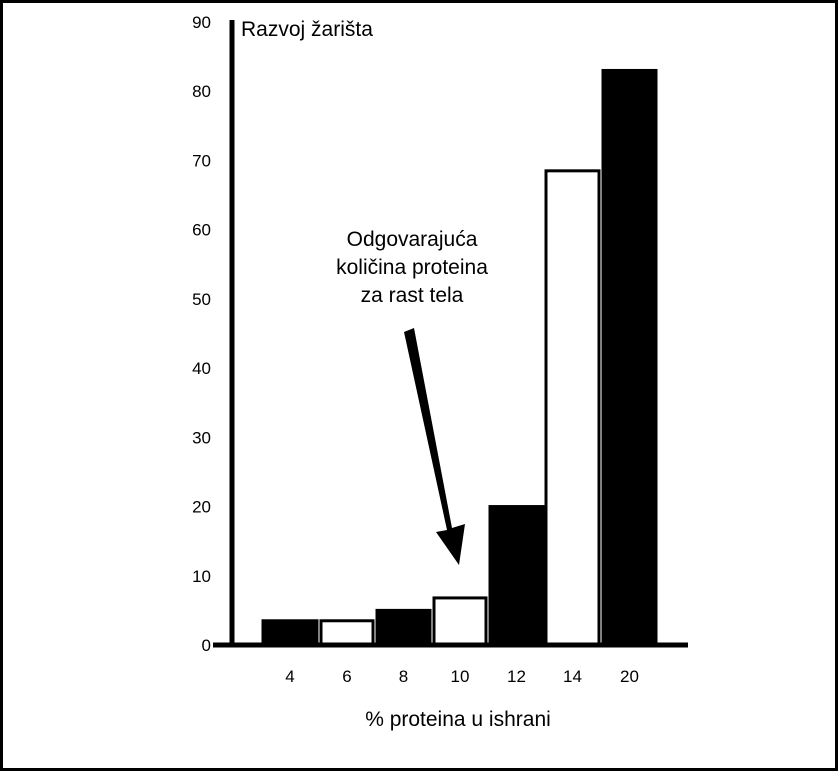 Image resolution: width=838 pixels, height=771 pixels. What do you see at coordinates (201, 507) in the screenshot?
I see `y-tick-label: 20` at bounding box center [201, 507].